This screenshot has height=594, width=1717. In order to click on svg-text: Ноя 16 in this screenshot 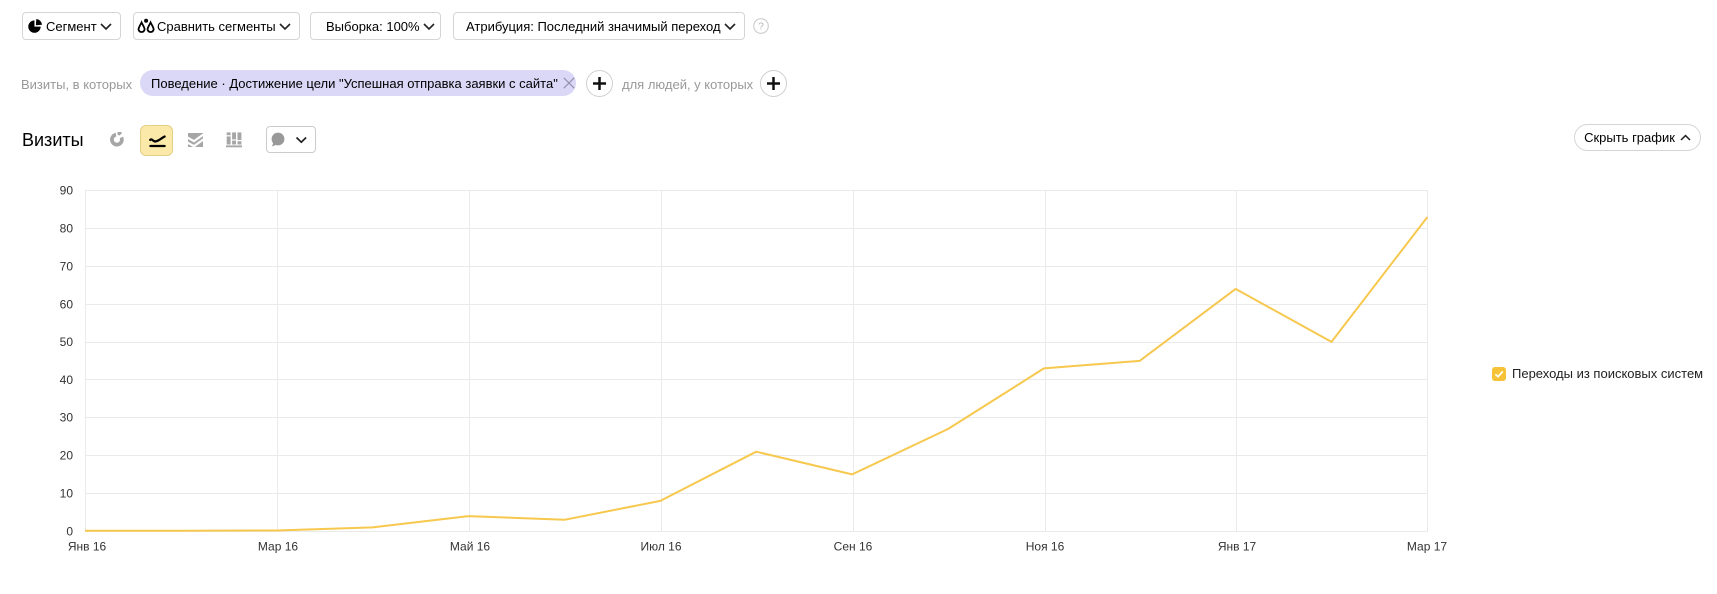, I will do `click(1045, 547)`.